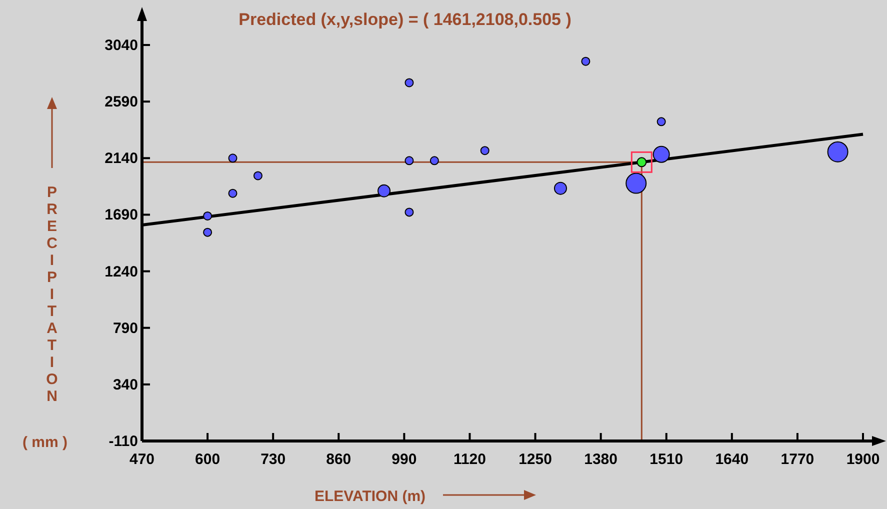 The image size is (887, 509). What do you see at coordinates (732, 459) in the screenshot?
I see `x-tick-label: 1640` at bounding box center [732, 459].